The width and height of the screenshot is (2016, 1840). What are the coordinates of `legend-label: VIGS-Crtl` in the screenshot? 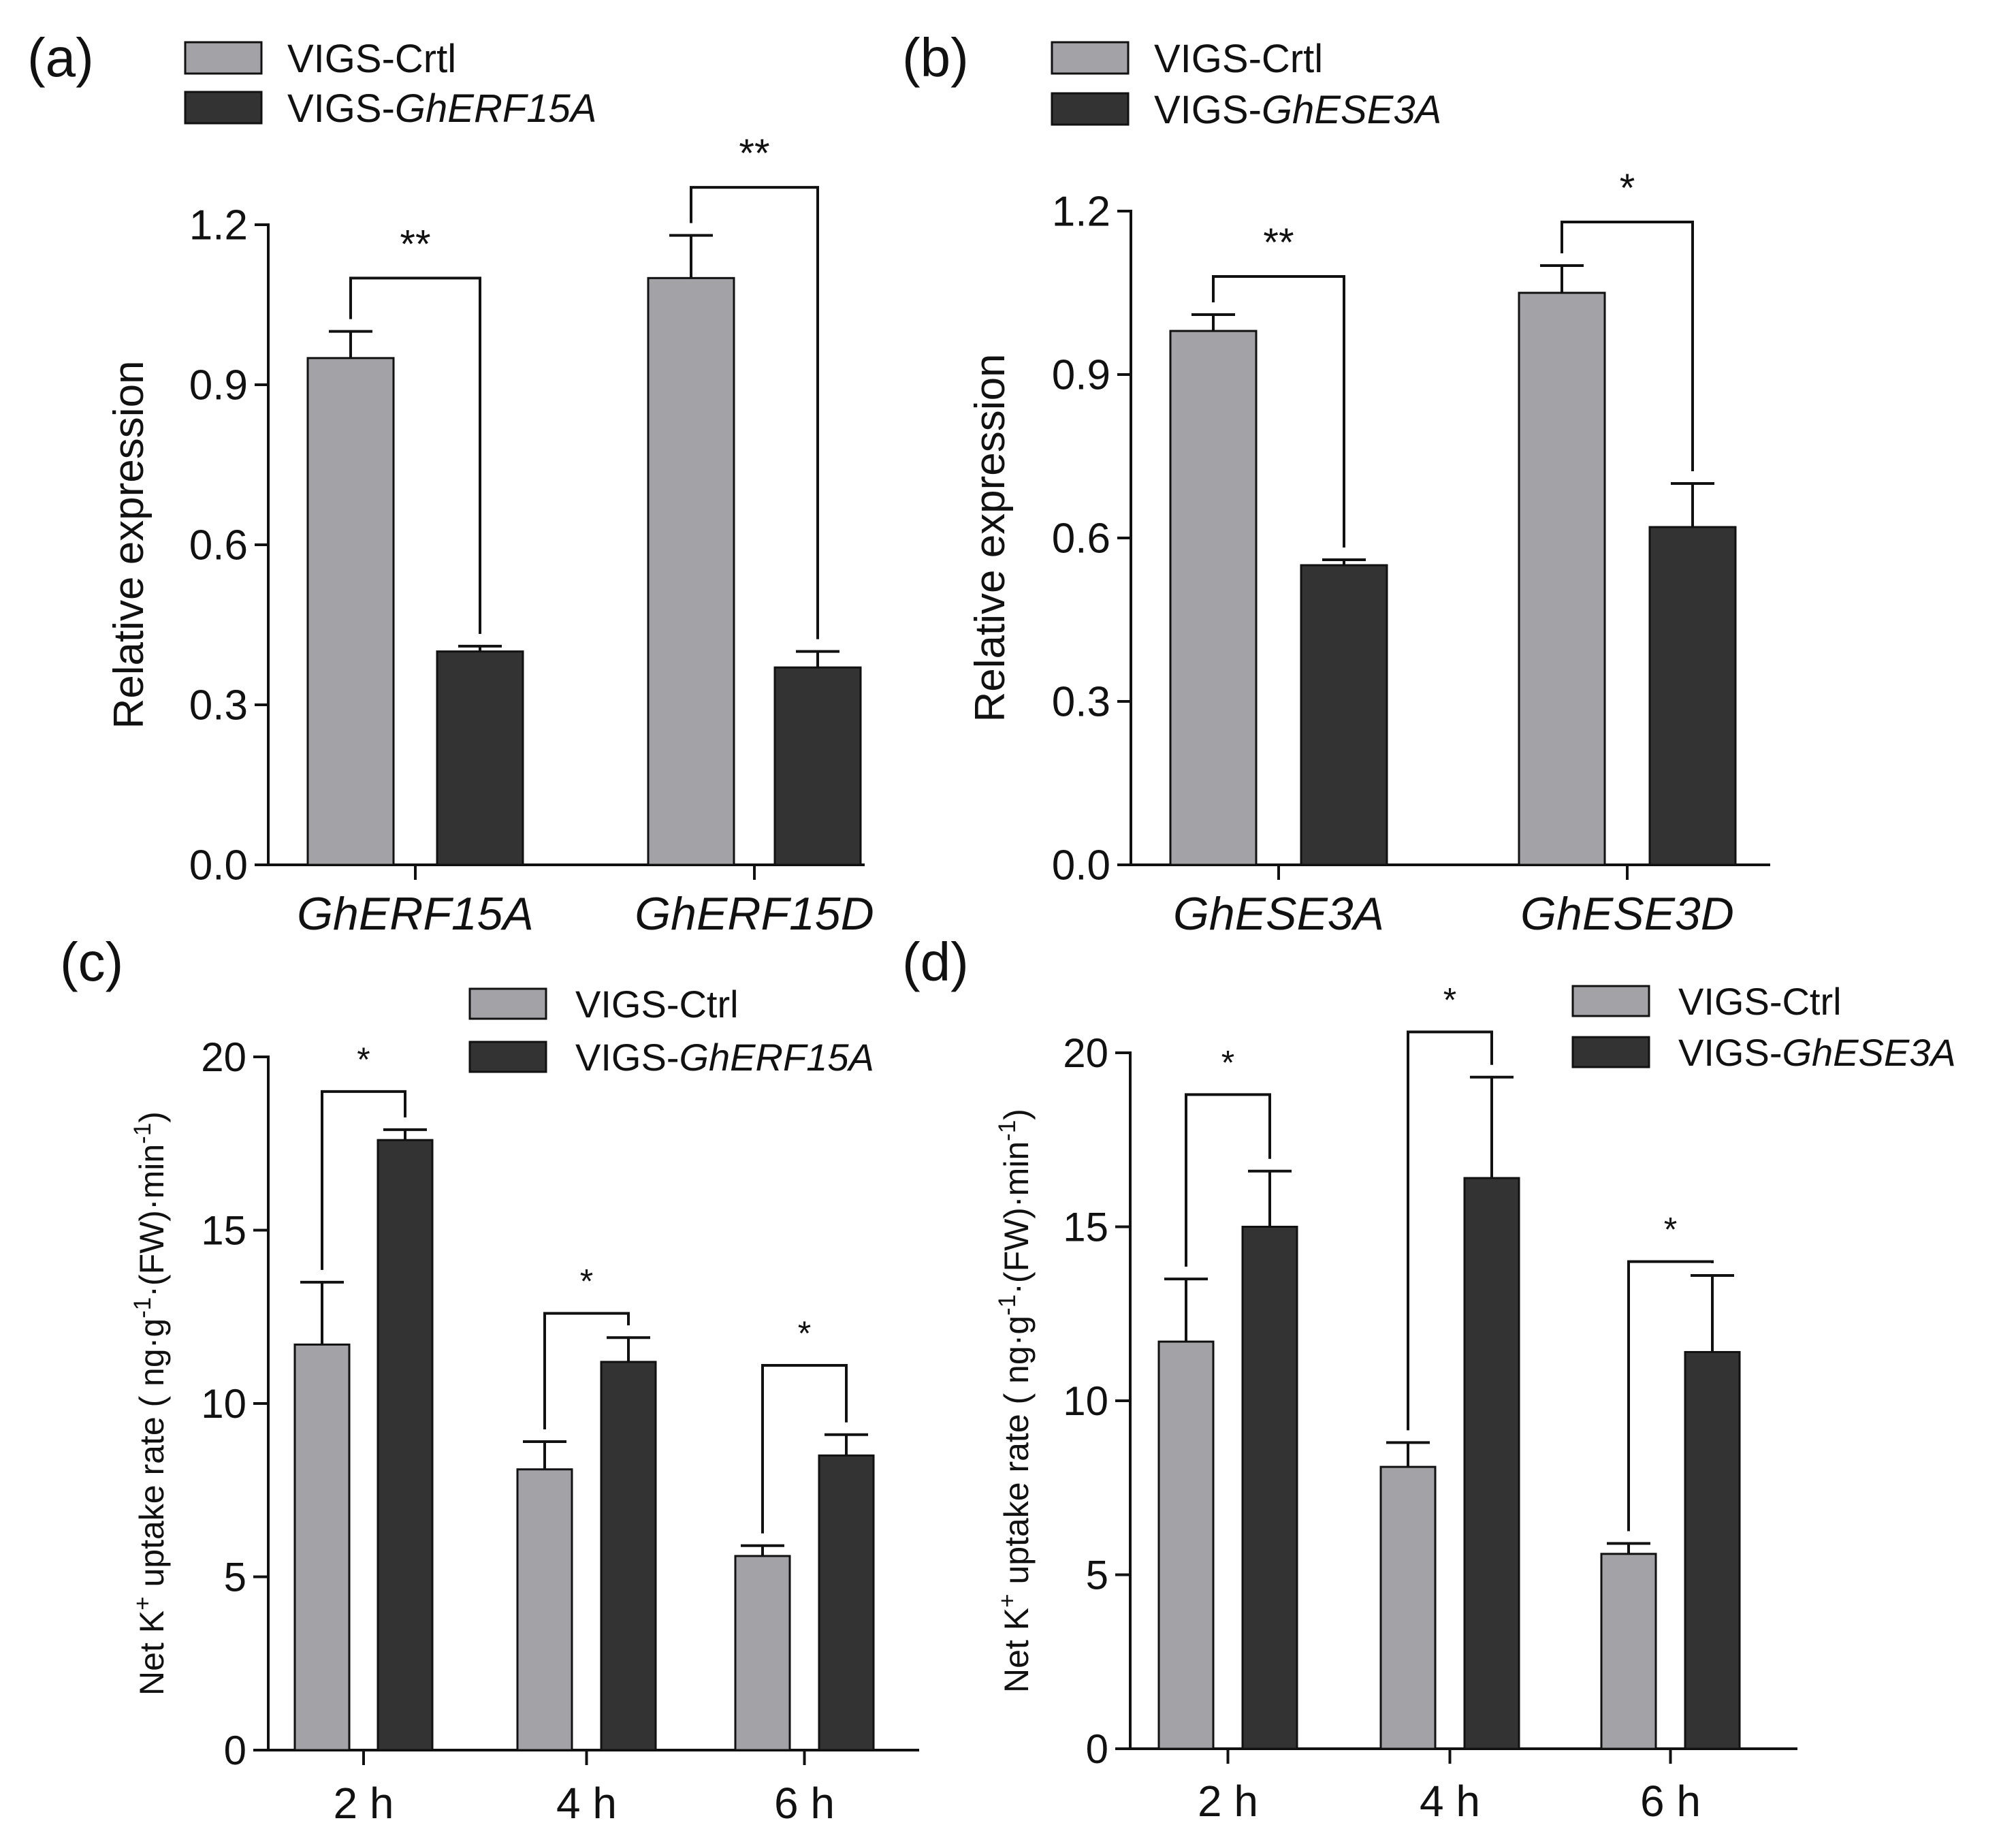 It's located at (1238, 59).